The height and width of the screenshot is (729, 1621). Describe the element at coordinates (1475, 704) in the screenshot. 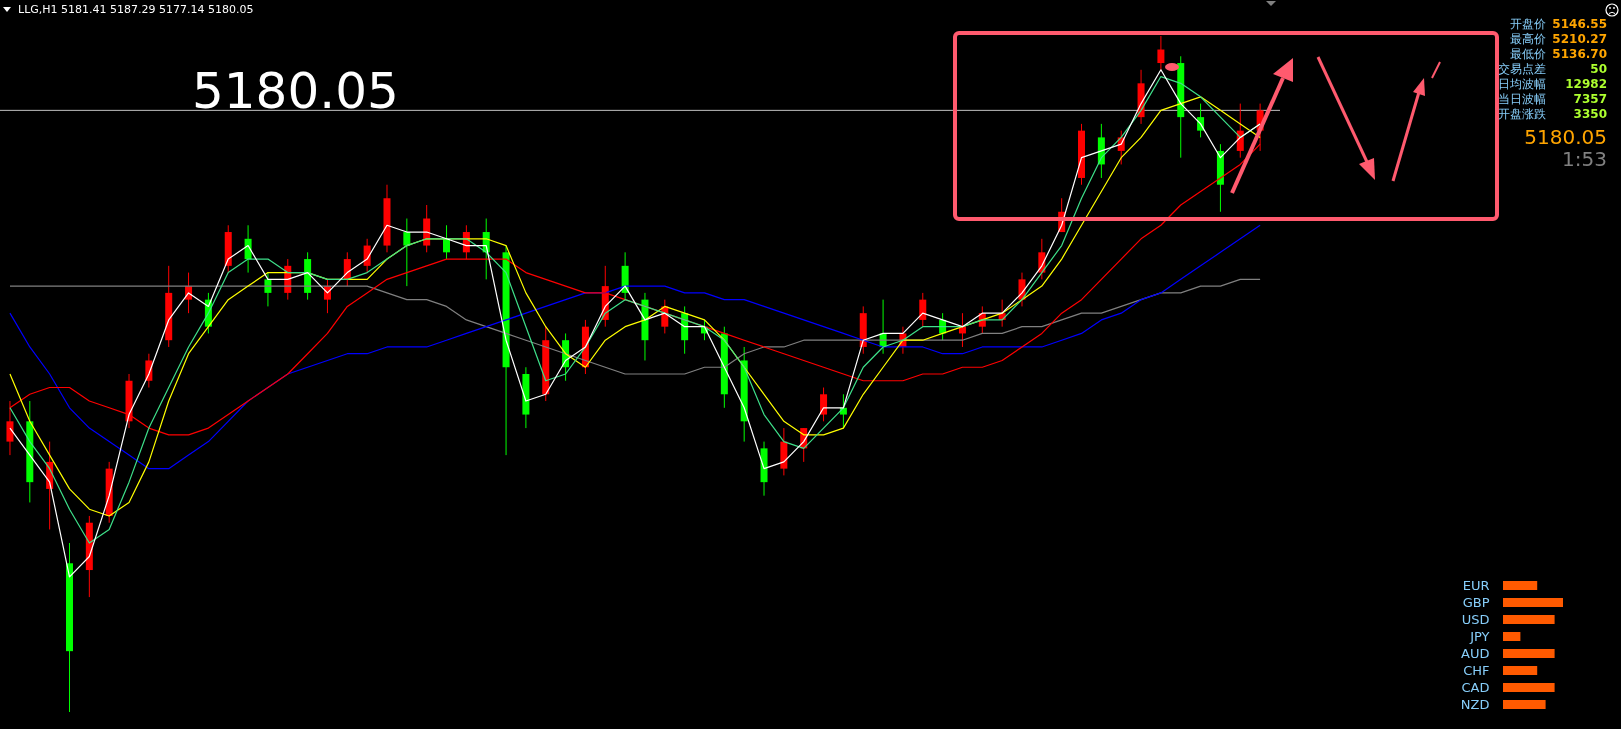

I see `y-tick-label: NZD` at that location.